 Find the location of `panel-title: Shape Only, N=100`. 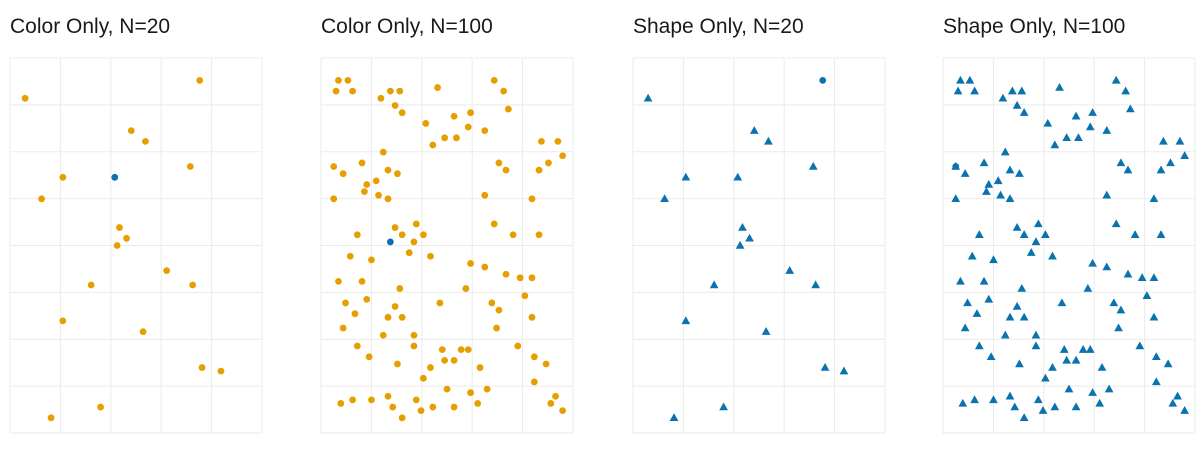

panel-title: Shape Only, N=100 is located at coordinates (1034, 26).